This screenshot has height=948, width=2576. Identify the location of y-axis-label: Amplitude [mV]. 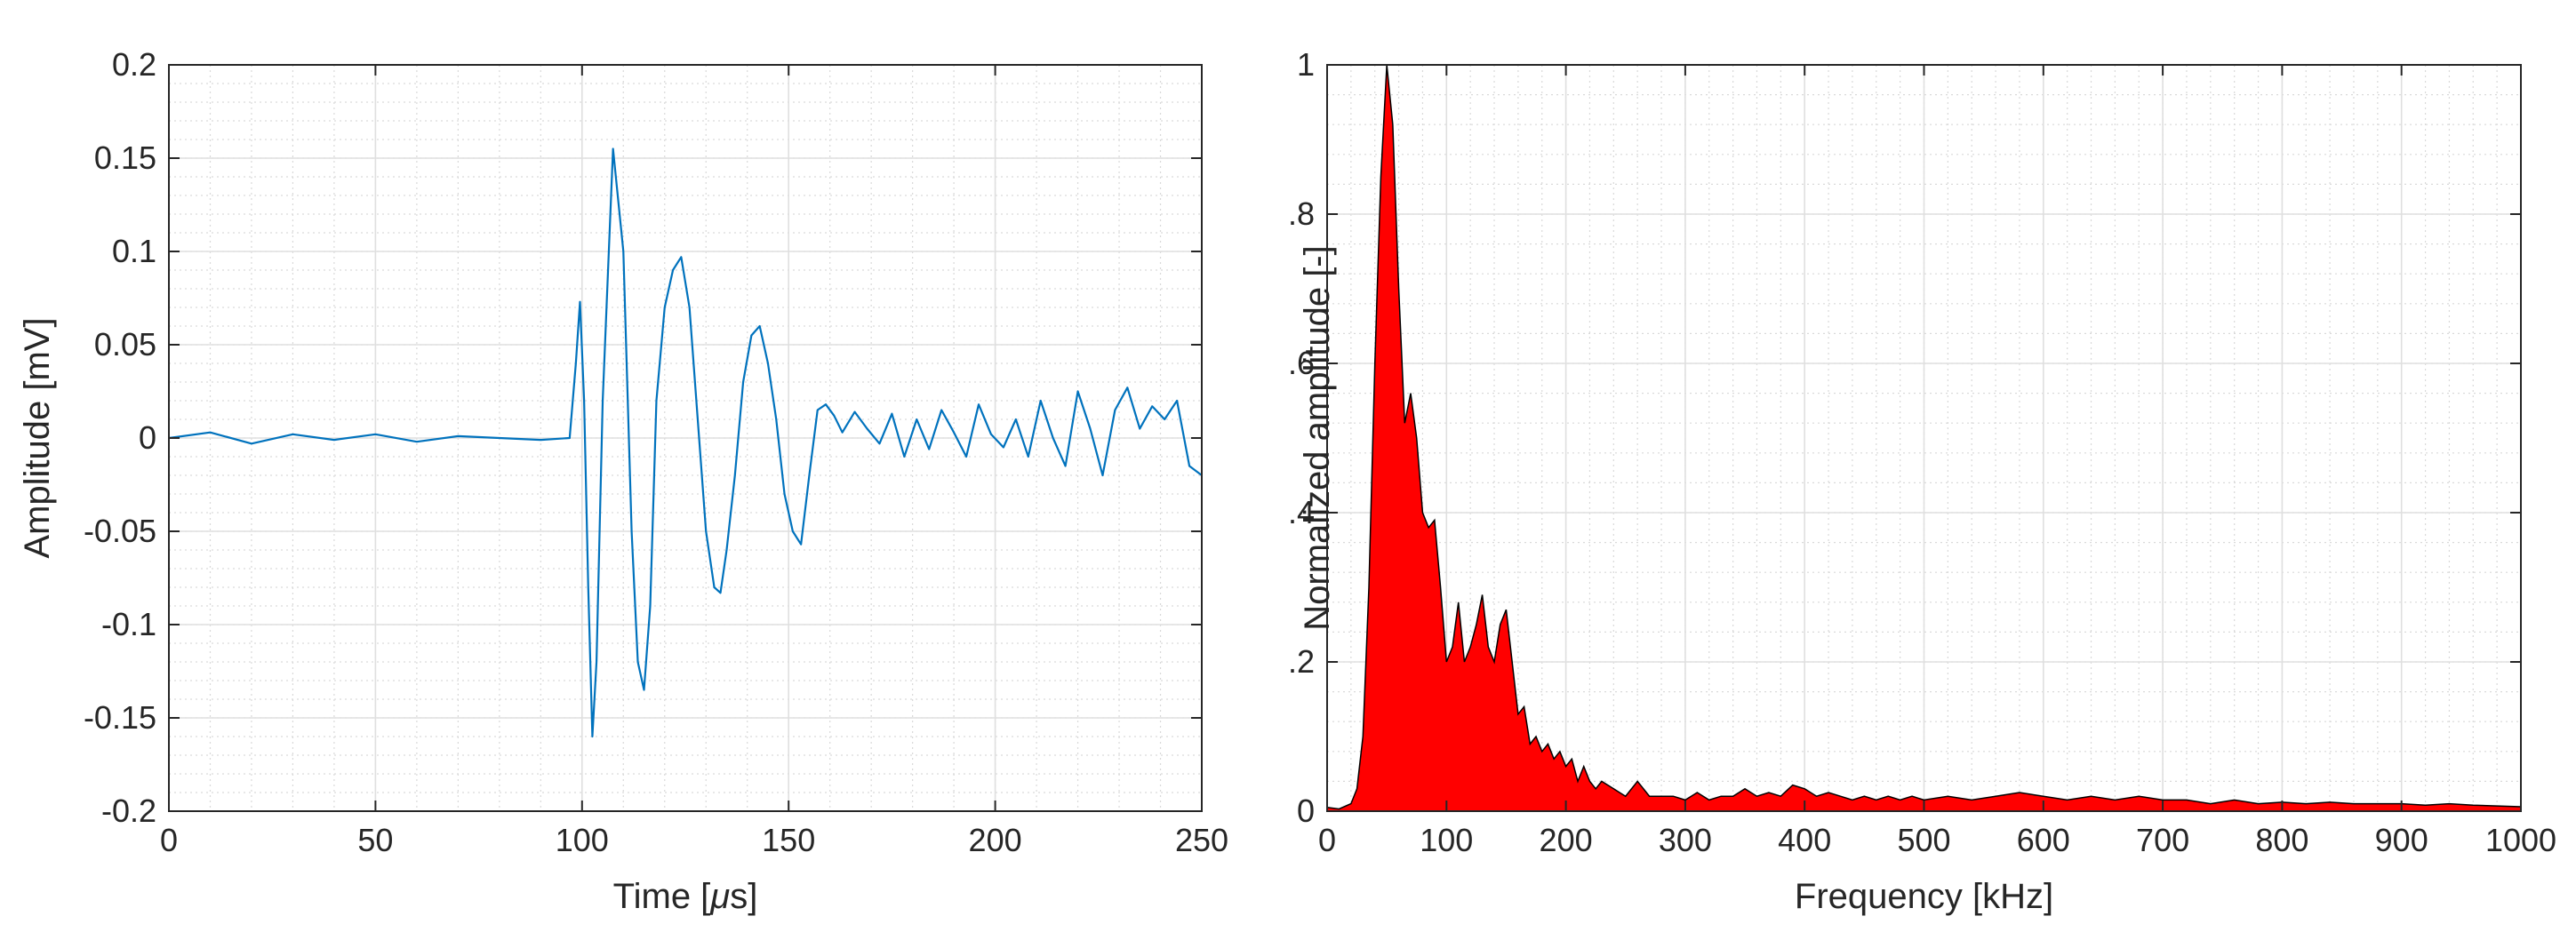
(37, 438).